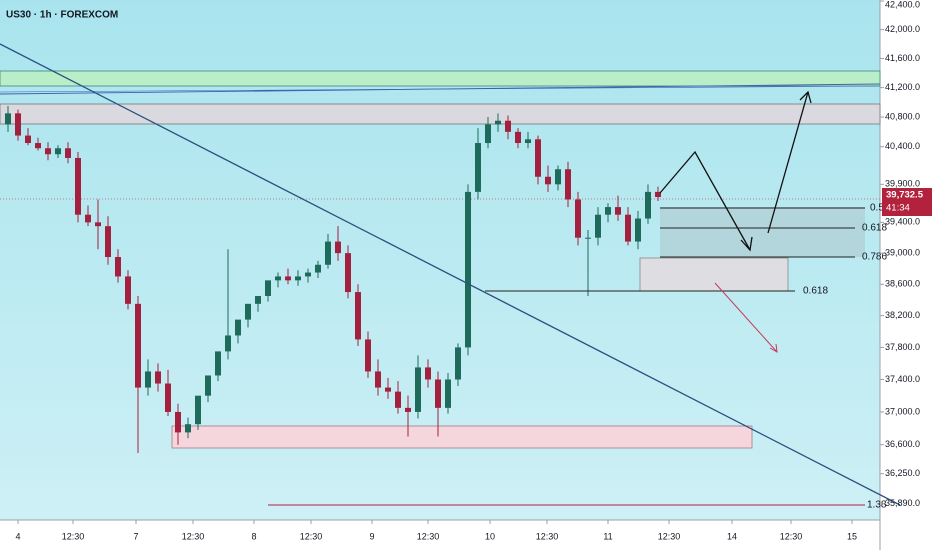  Describe the element at coordinates (17, 536) in the screenshot. I see `x-tick-label: 4` at that location.